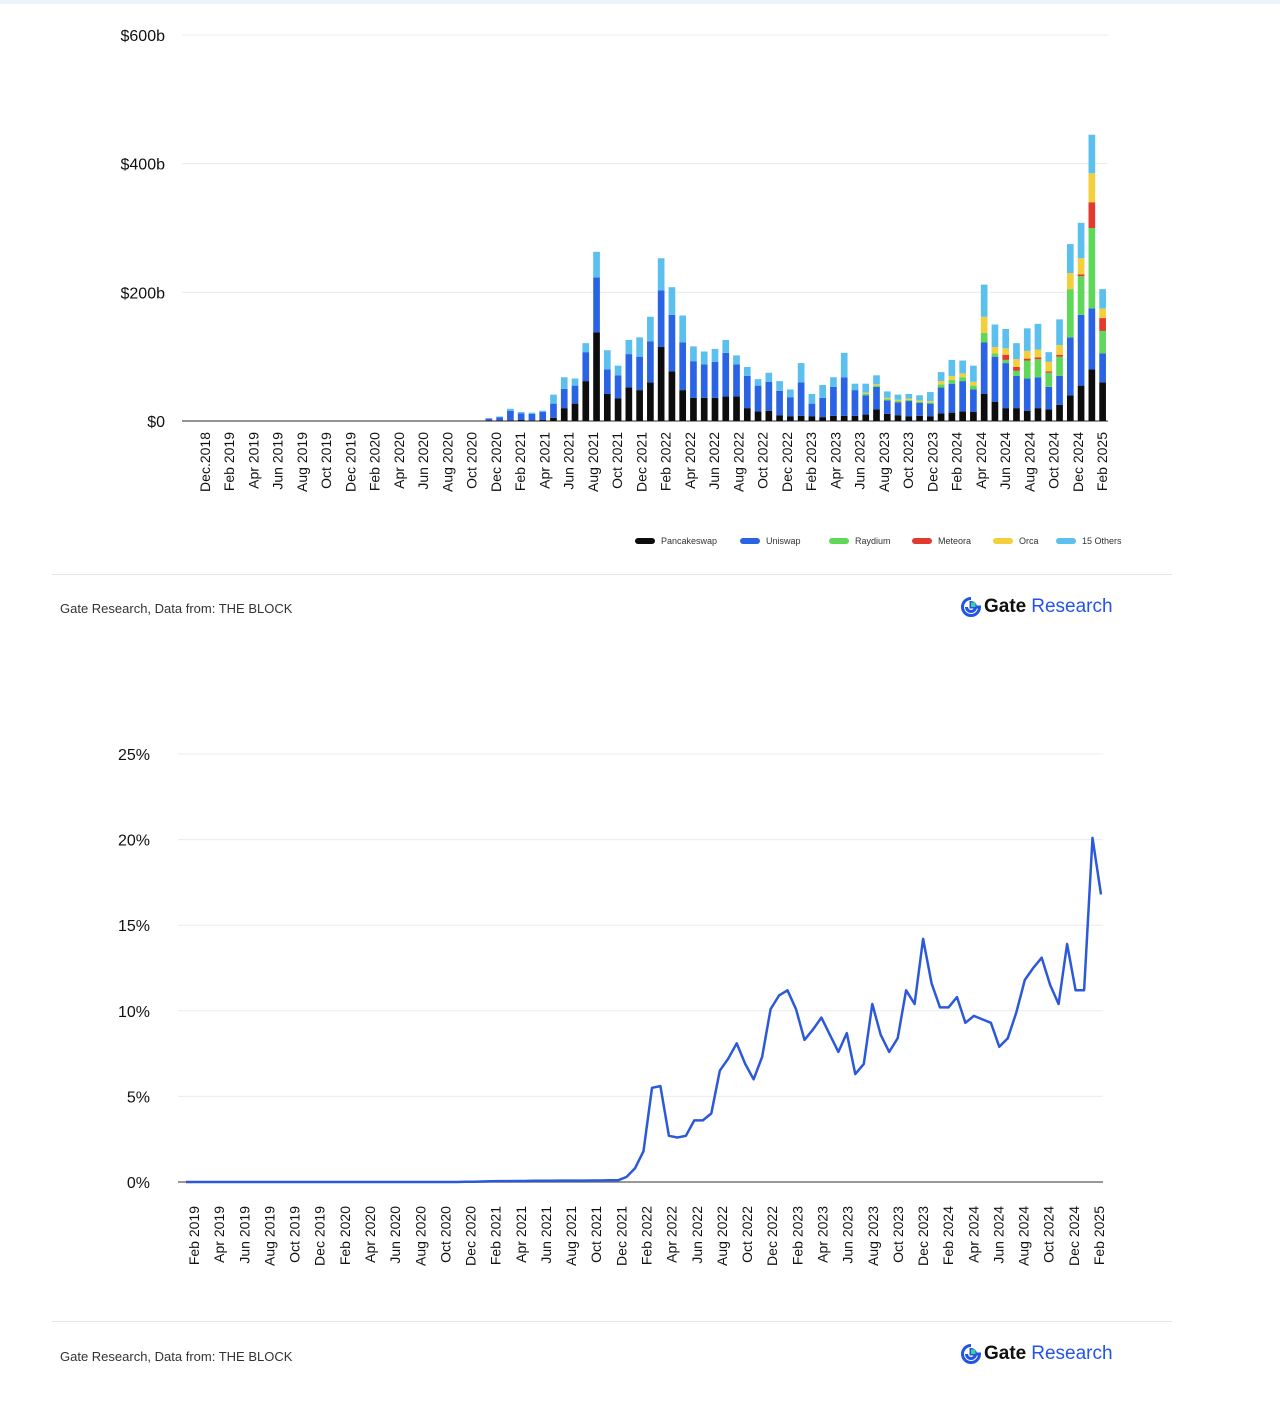  What do you see at coordinates (320, 1236) in the screenshot?
I see `x-tick-label: Dec 2019` at bounding box center [320, 1236].